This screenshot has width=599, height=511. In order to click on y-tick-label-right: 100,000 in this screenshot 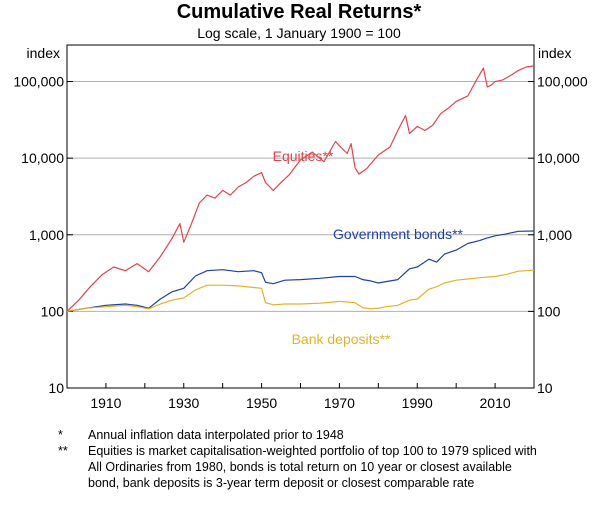, I will do `click(562, 82)`.